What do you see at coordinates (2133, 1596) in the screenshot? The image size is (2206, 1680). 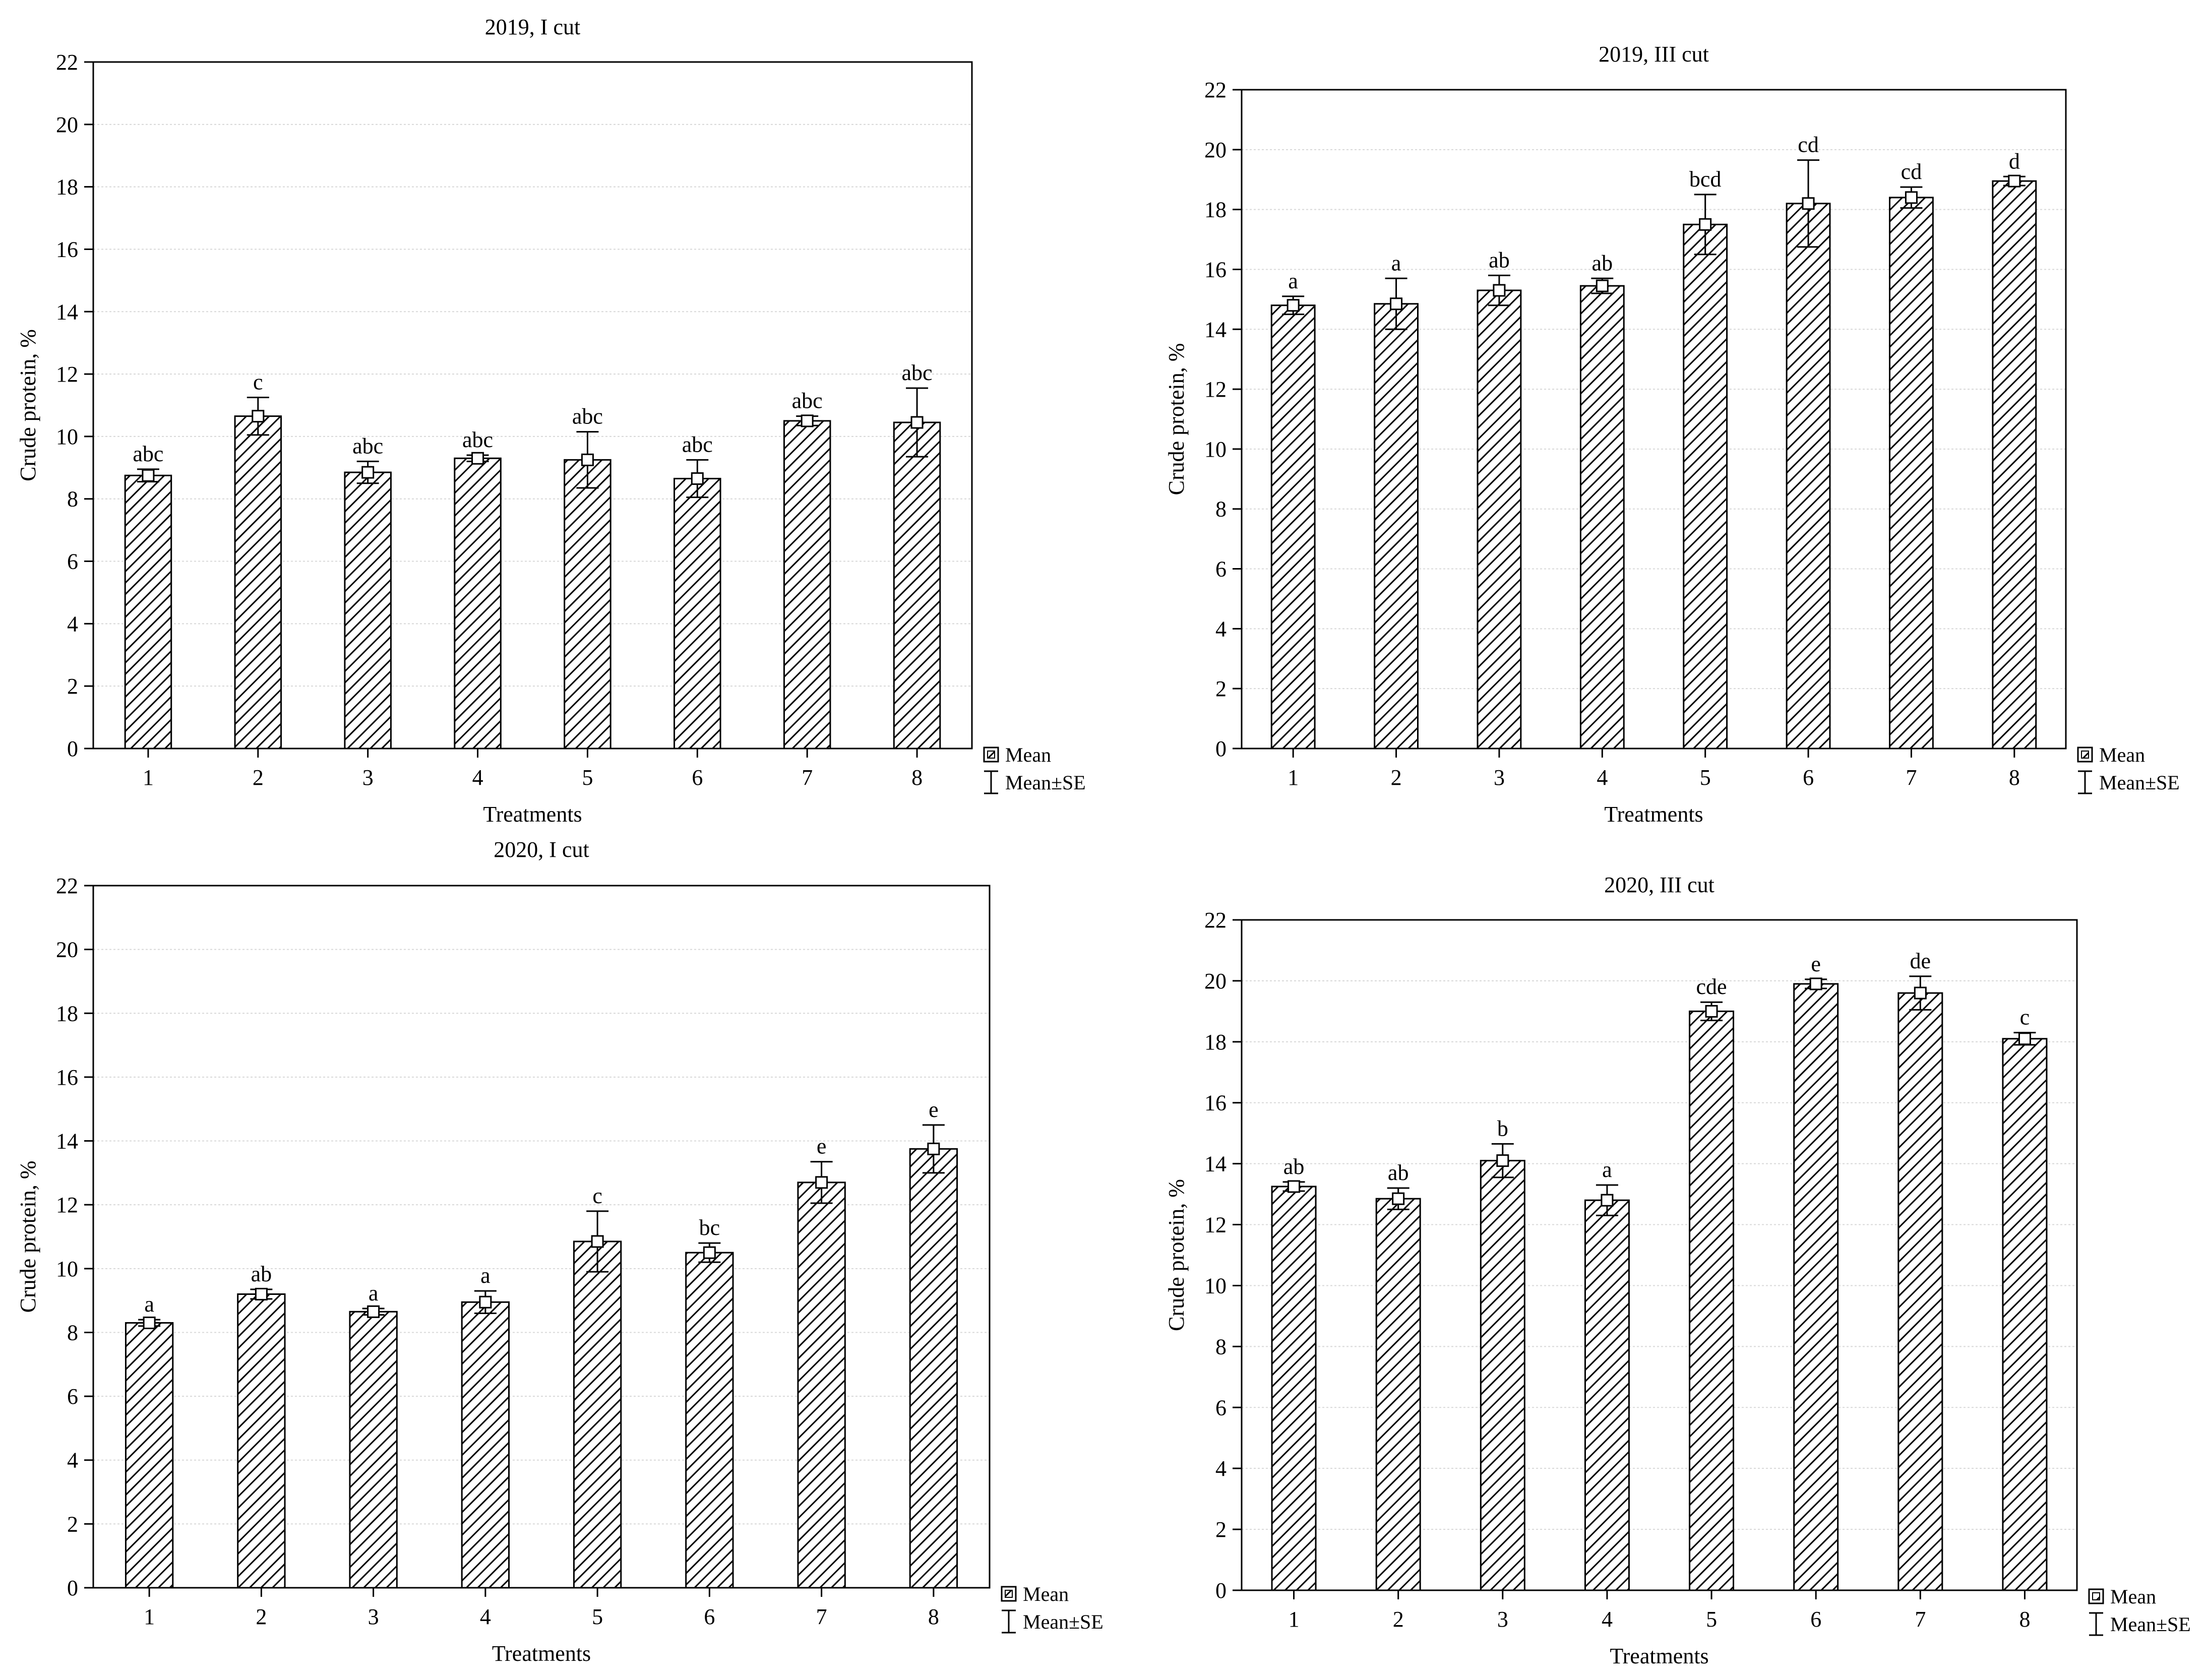 I see `legend-mean-label: Mean` at bounding box center [2133, 1596].